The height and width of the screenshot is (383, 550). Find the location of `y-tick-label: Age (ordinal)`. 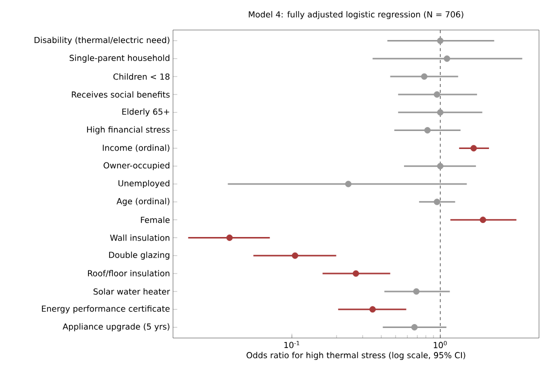

y-tick-label: Age (ordinal) is located at coordinates (143, 202).